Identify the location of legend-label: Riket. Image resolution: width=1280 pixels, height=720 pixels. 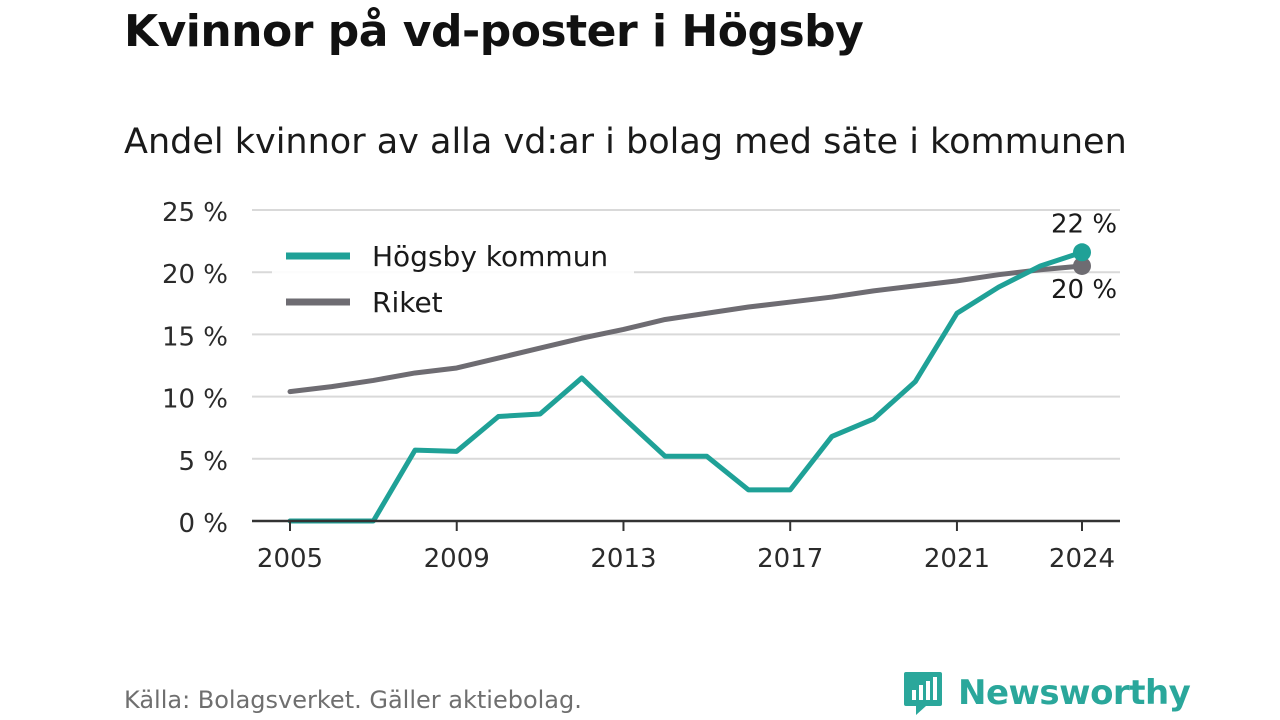
(407, 302).